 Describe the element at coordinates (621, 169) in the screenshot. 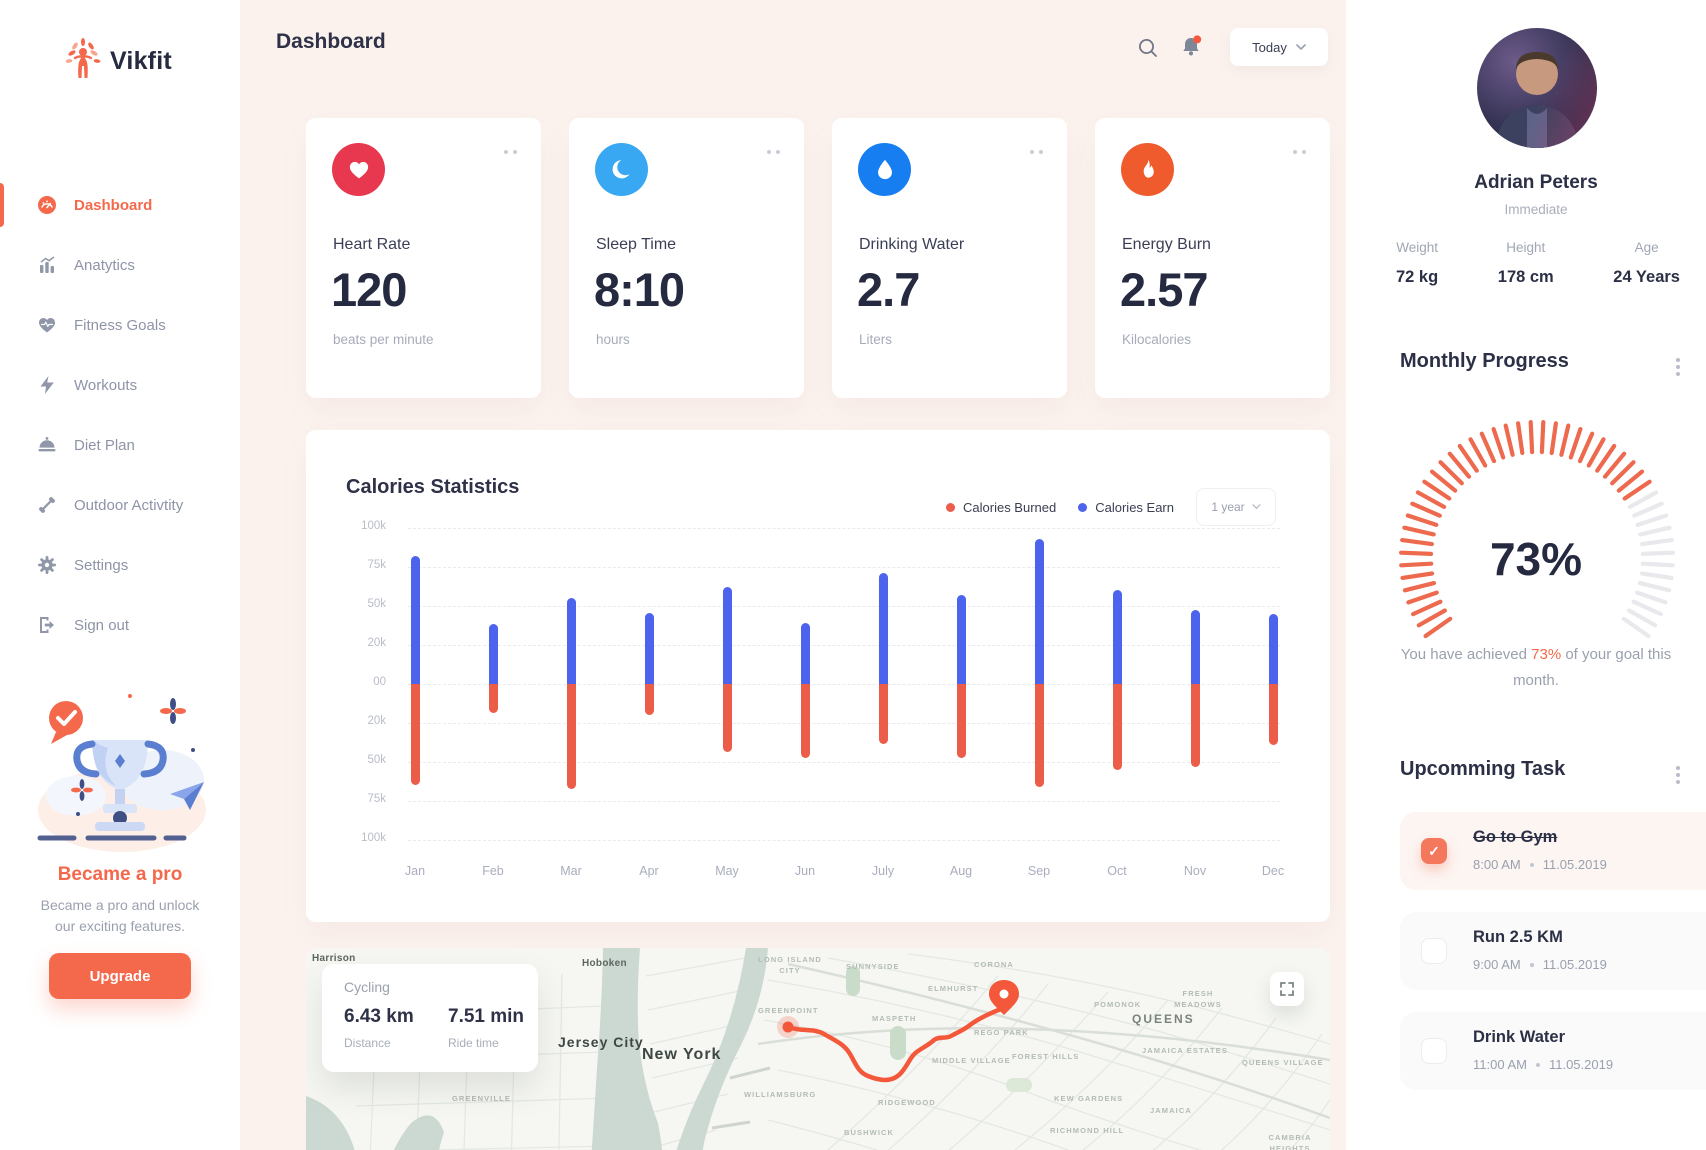

I see `moon-icon` at that location.